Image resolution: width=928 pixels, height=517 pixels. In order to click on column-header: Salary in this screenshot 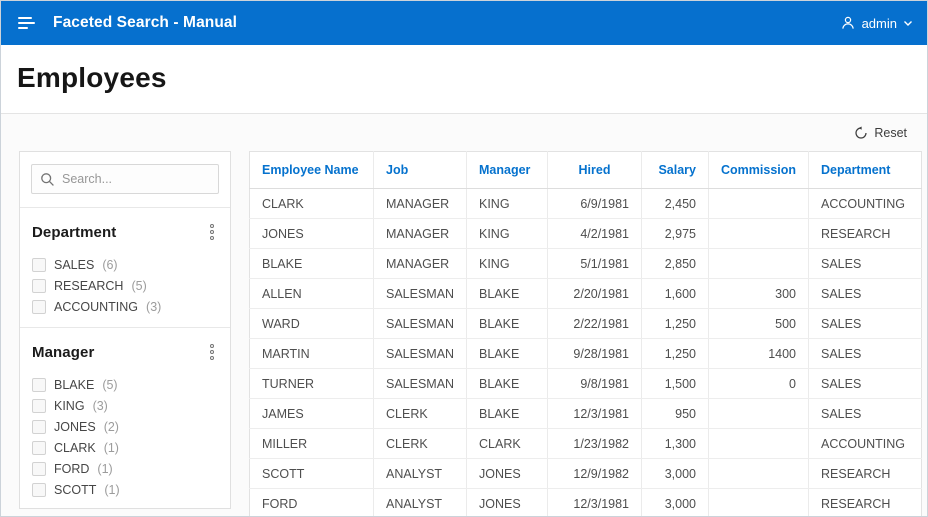, I will do `click(675, 170)`.